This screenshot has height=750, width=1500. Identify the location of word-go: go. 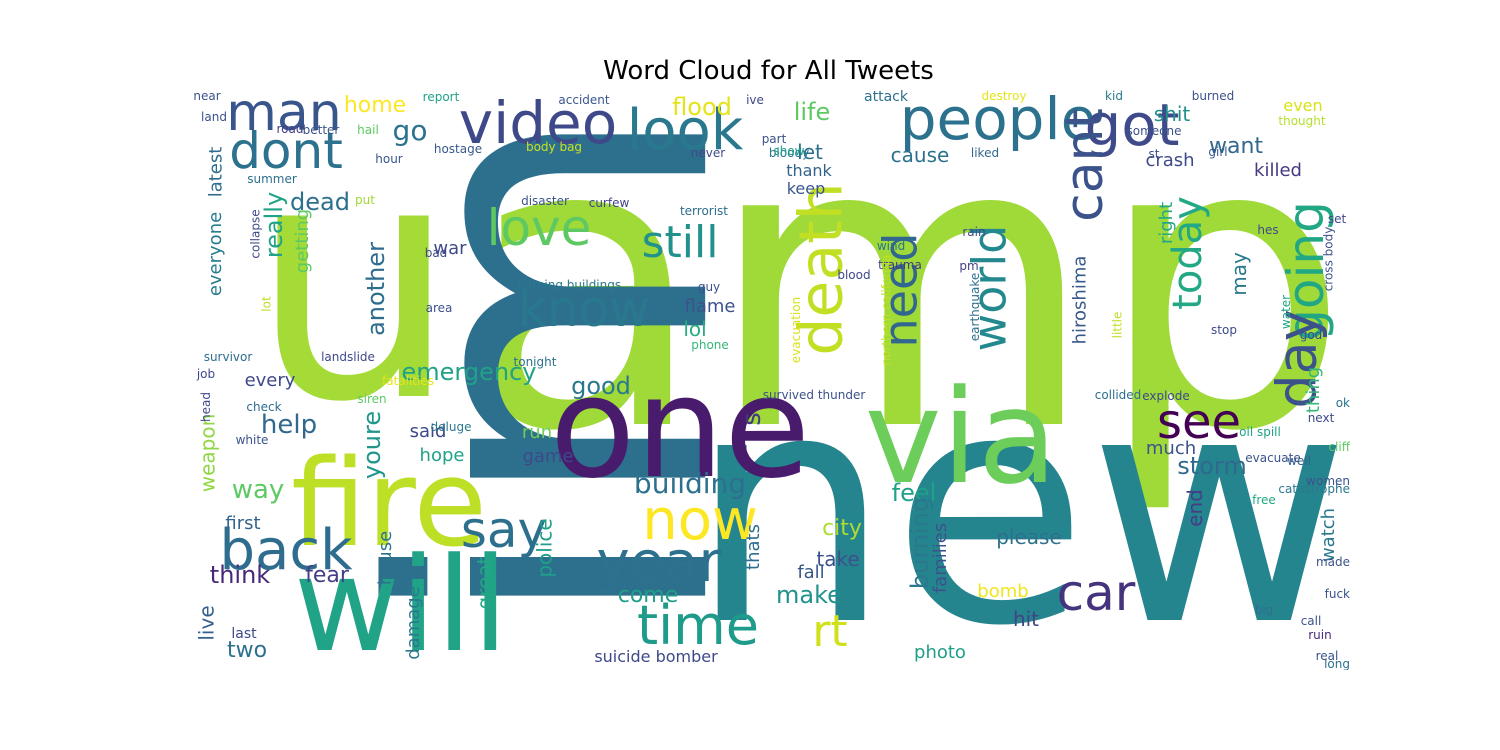
(410, 130).